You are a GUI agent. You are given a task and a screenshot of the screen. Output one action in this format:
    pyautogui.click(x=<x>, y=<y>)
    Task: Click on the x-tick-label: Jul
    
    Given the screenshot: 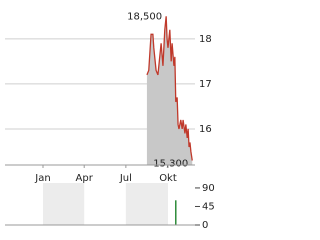 What is the action you would take?
    pyautogui.click(x=125, y=178)
    